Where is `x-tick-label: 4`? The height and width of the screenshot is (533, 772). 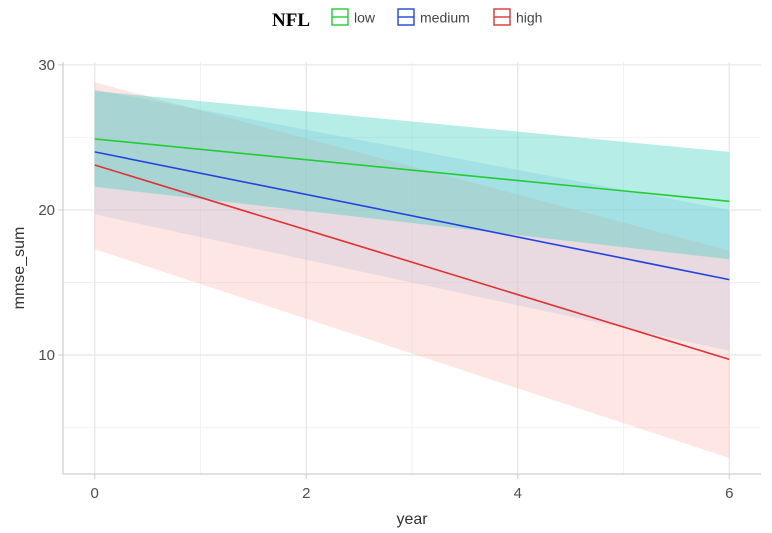 x-tick-label: 4 is located at coordinates (518, 493).